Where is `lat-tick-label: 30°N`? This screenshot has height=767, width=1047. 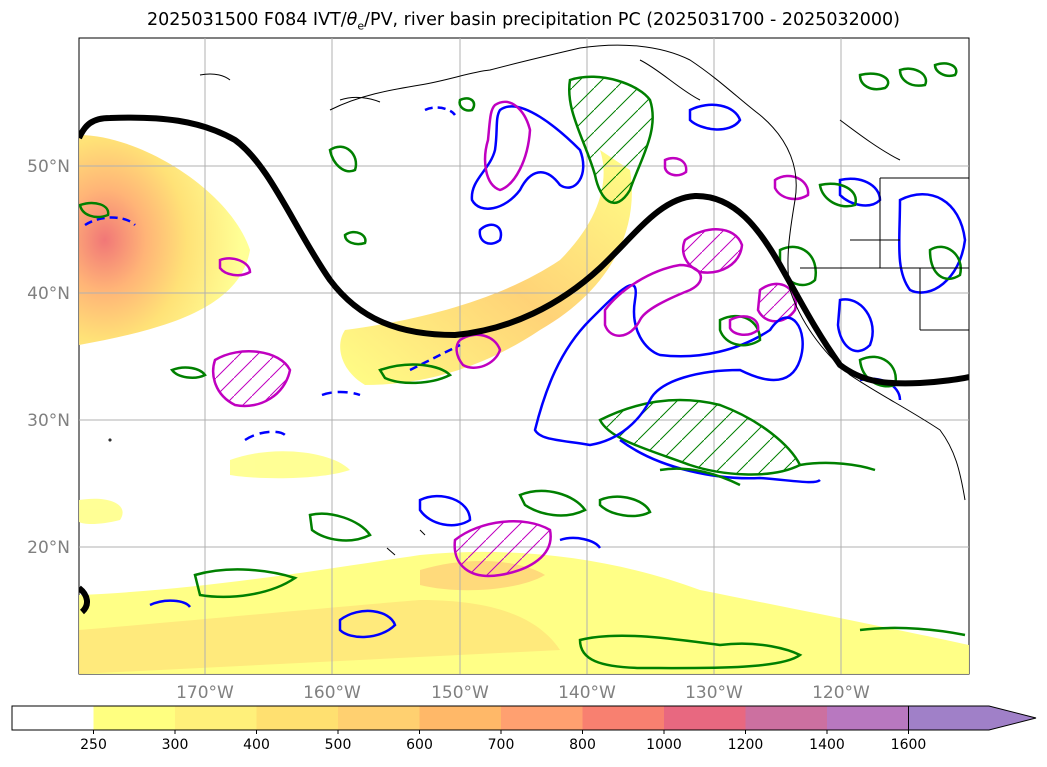 lat-tick-label: 30°N is located at coordinates (48, 421).